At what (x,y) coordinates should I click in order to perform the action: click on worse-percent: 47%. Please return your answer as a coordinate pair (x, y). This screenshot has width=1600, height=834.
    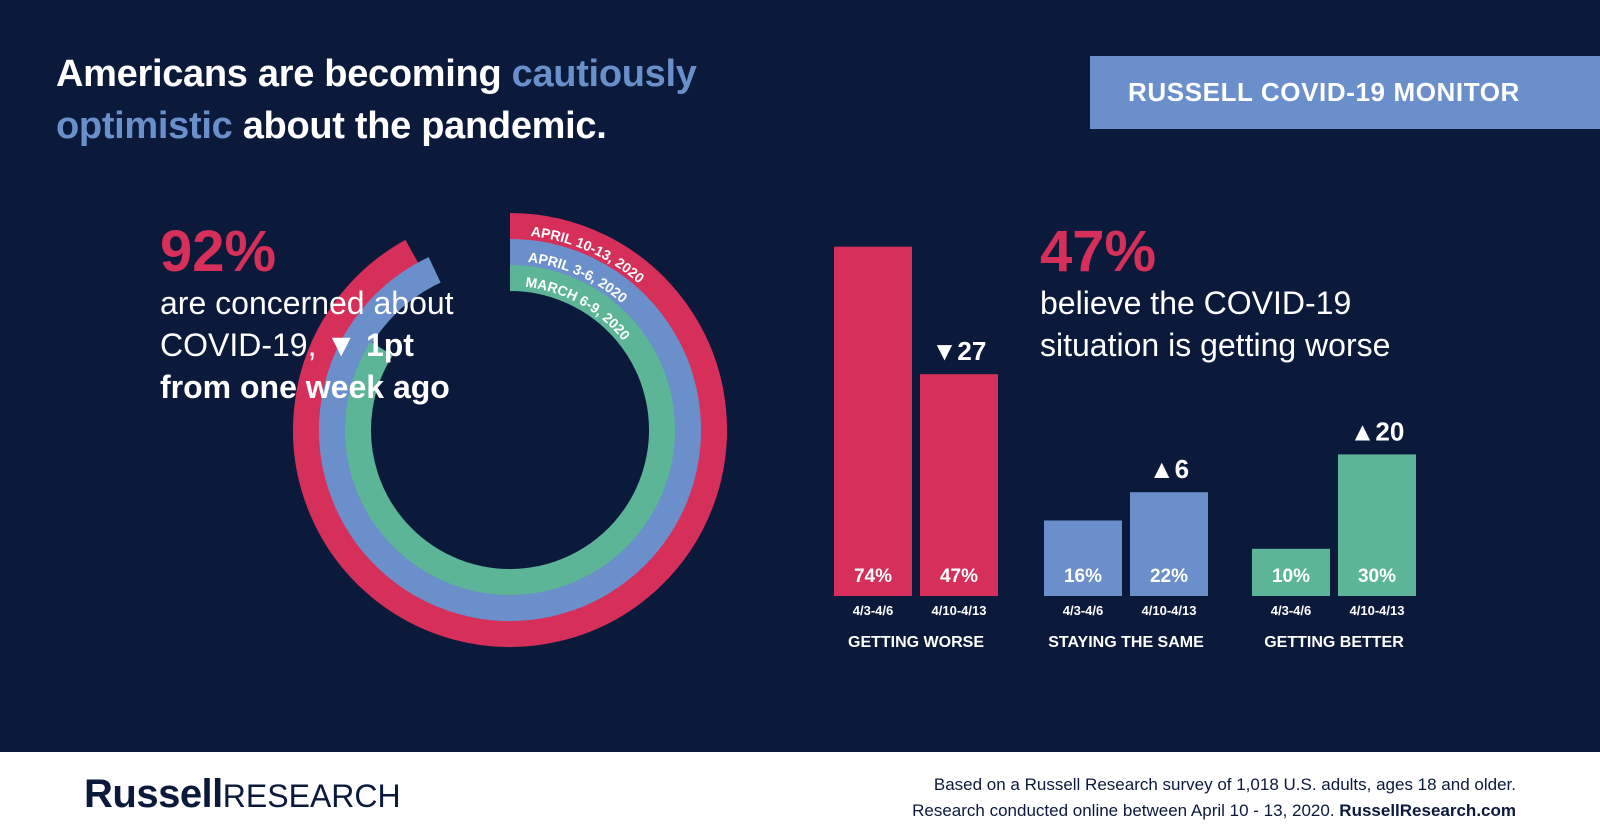
    Looking at the image, I should click on (1098, 251).